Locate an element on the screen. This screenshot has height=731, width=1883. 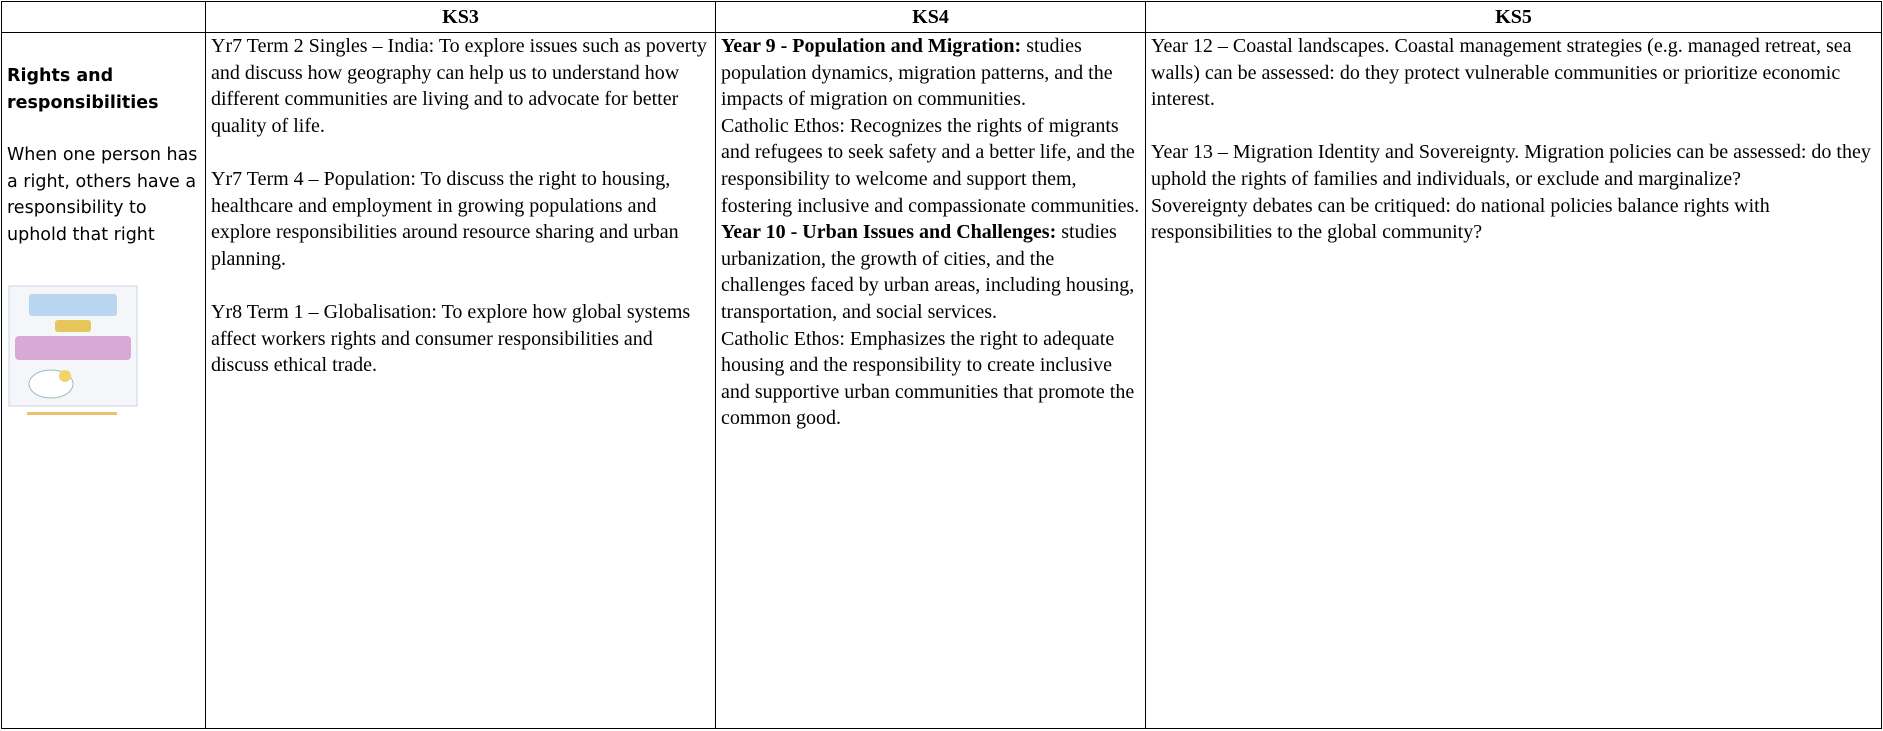
header-row: KS3 KS4 KS5 is located at coordinates (941, 17).